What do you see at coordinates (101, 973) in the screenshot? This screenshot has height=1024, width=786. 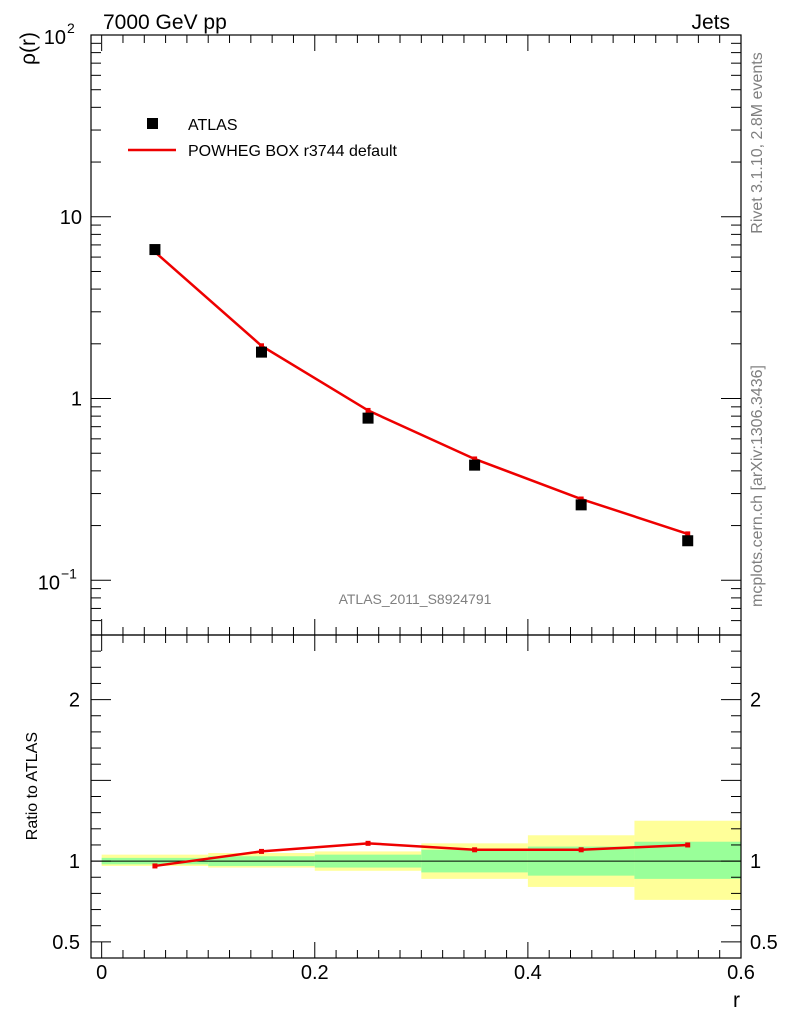 I see `x-tick-label: 0` at bounding box center [101, 973].